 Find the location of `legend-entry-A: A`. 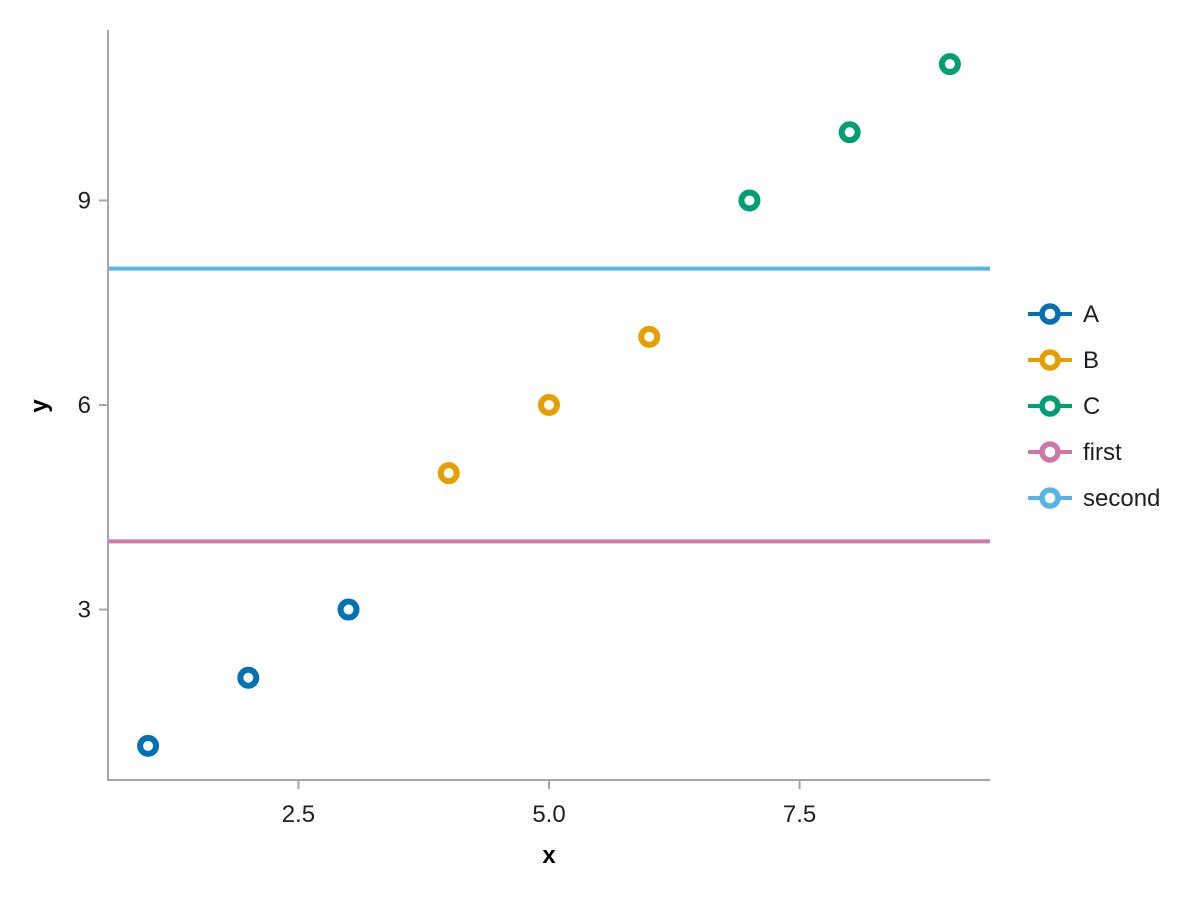

legend-entry-A: A is located at coordinates (1063, 314).